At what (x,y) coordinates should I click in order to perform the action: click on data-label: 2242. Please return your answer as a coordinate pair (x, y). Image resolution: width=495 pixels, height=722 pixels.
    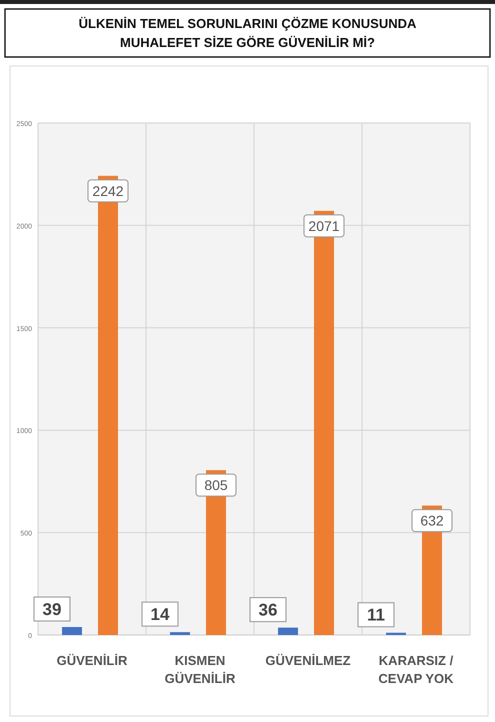
    Looking at the image, I should click on (108, 190).